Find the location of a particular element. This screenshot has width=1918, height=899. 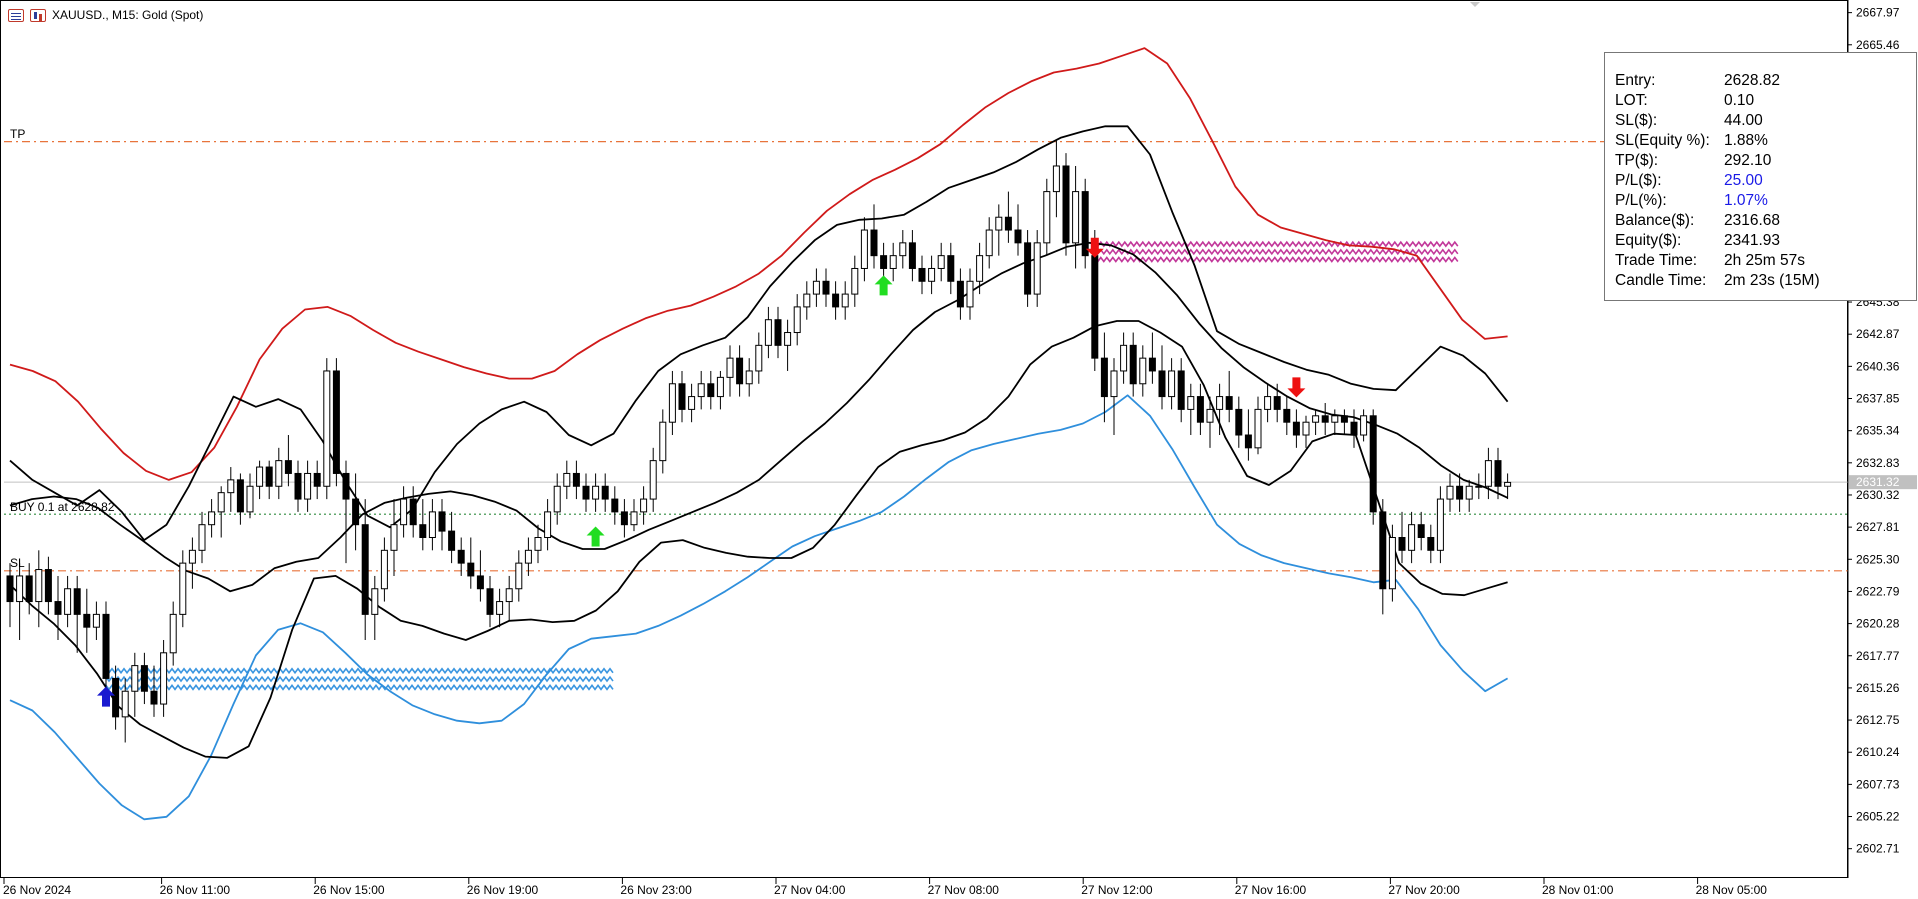

current-price-badge is located at coordinates (1883, 482).